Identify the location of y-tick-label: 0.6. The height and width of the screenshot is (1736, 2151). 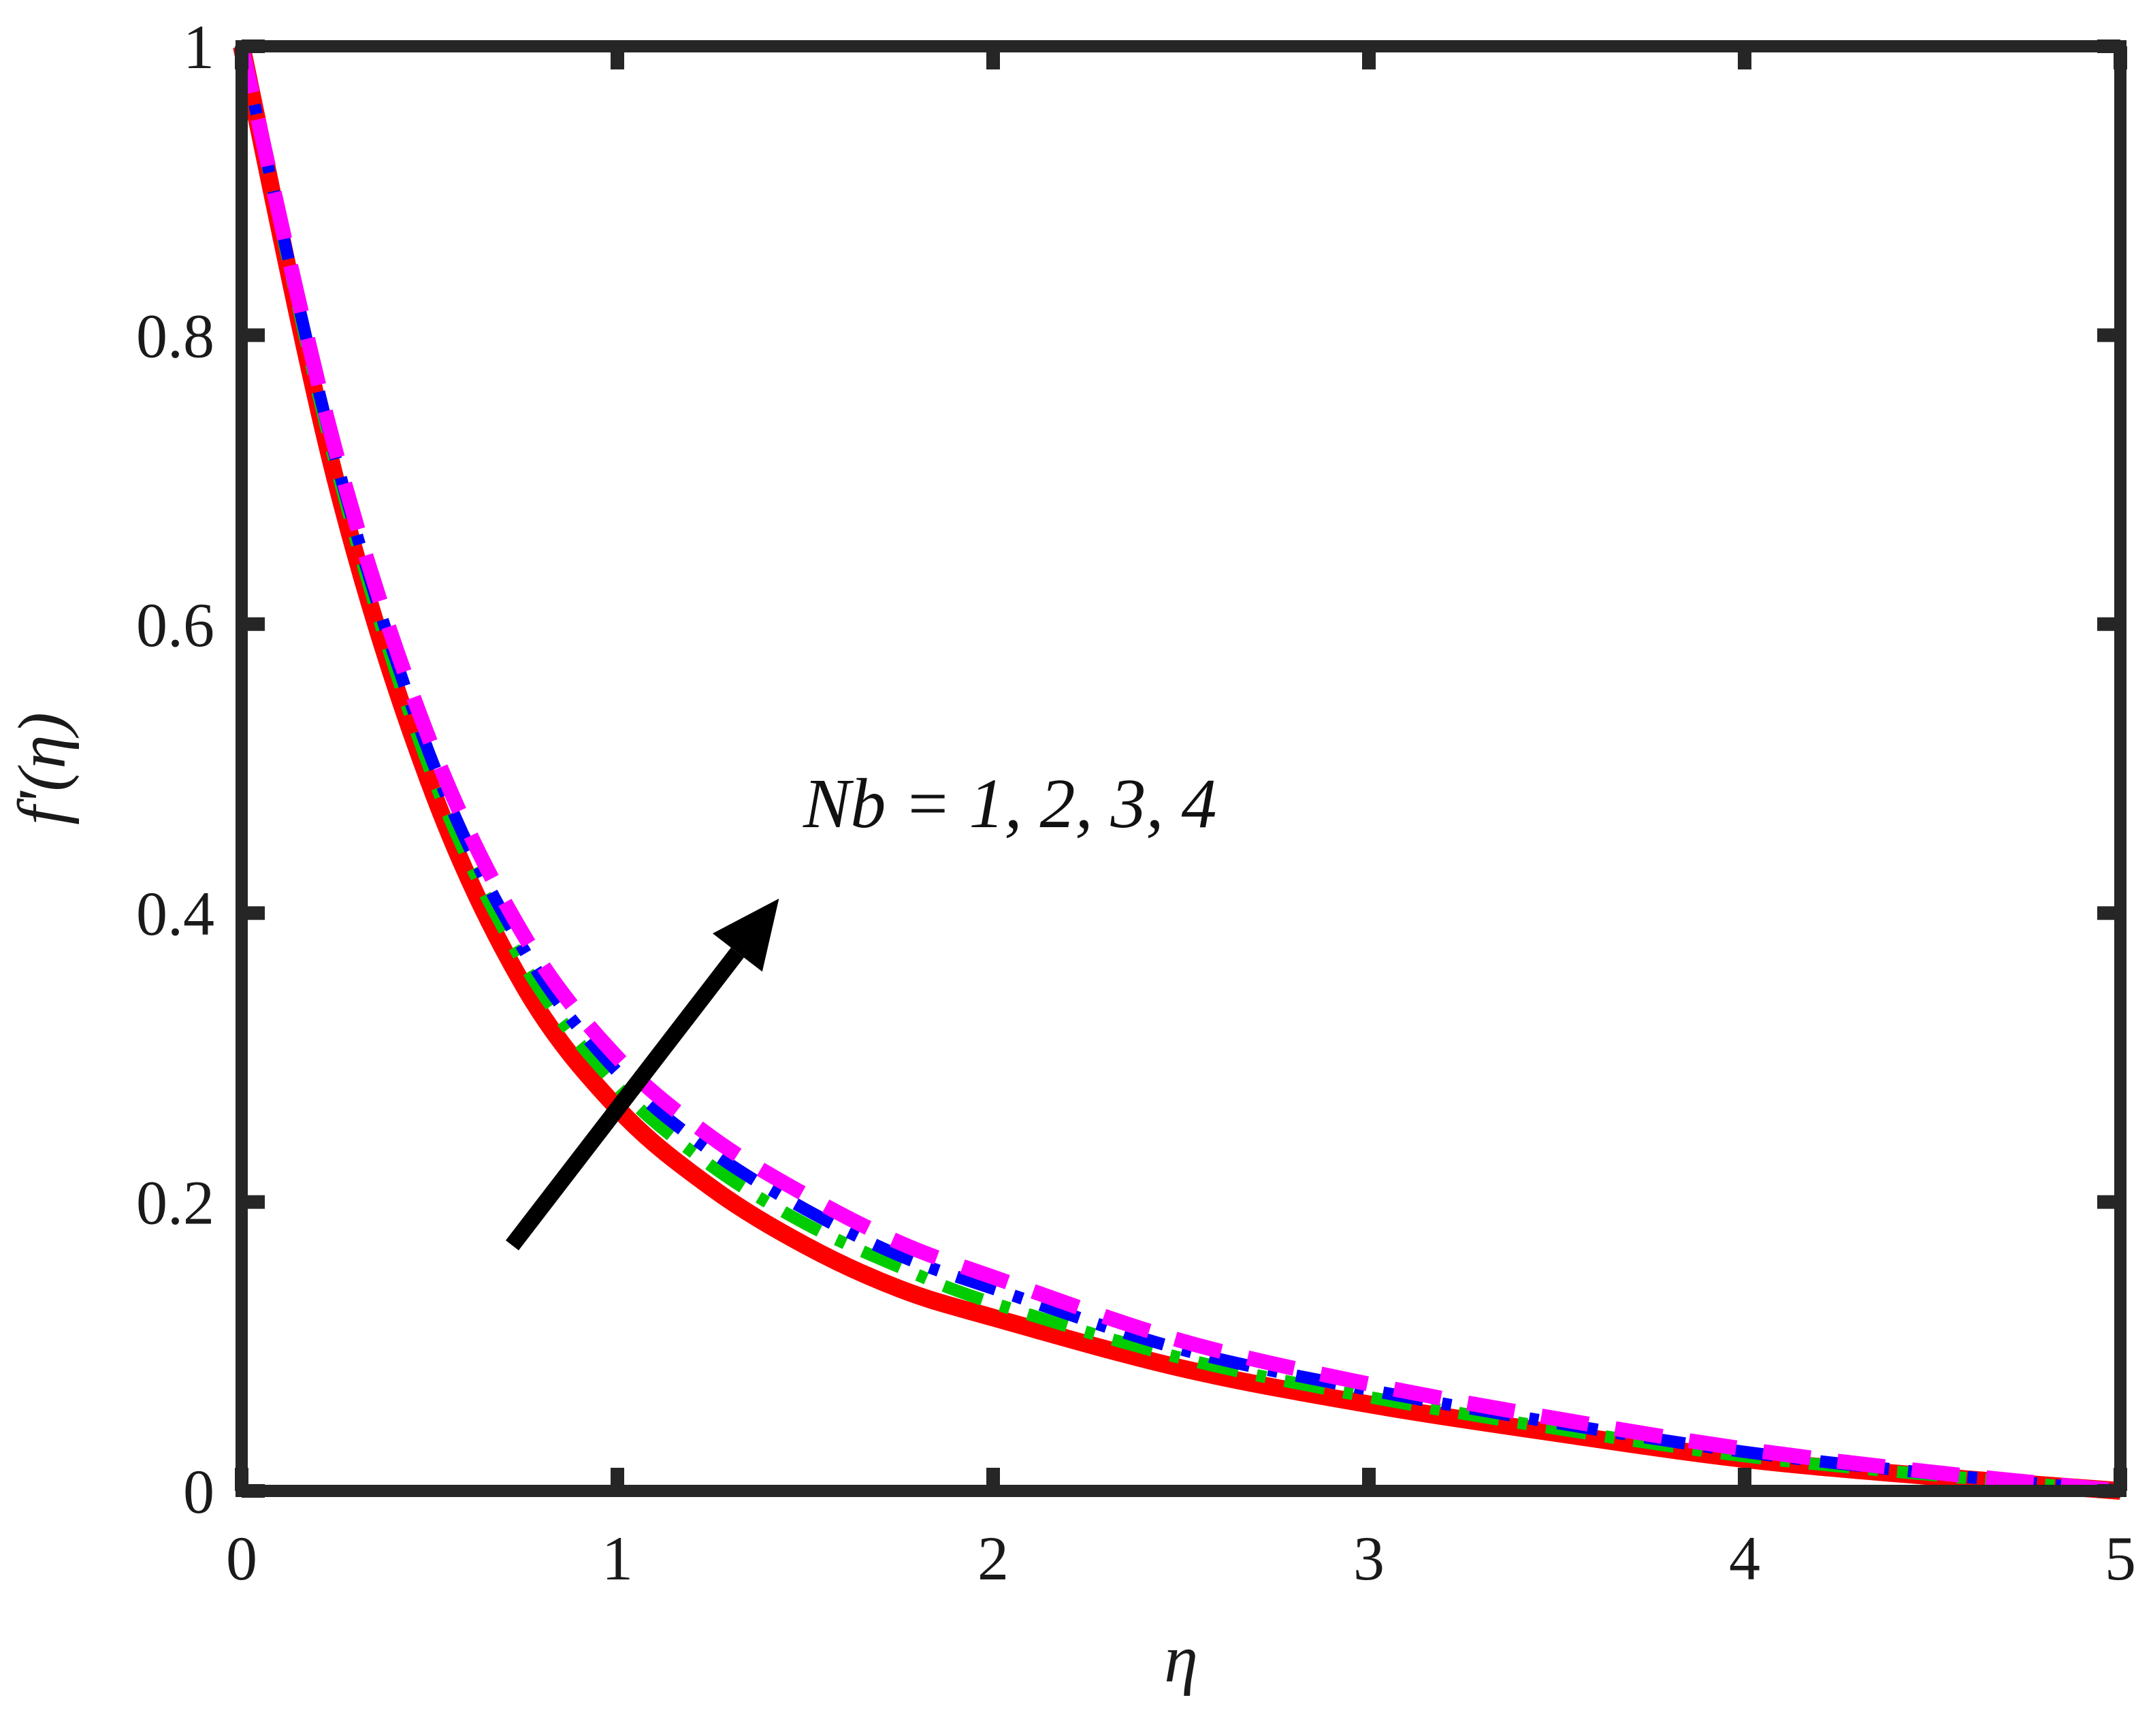
(175, 625).